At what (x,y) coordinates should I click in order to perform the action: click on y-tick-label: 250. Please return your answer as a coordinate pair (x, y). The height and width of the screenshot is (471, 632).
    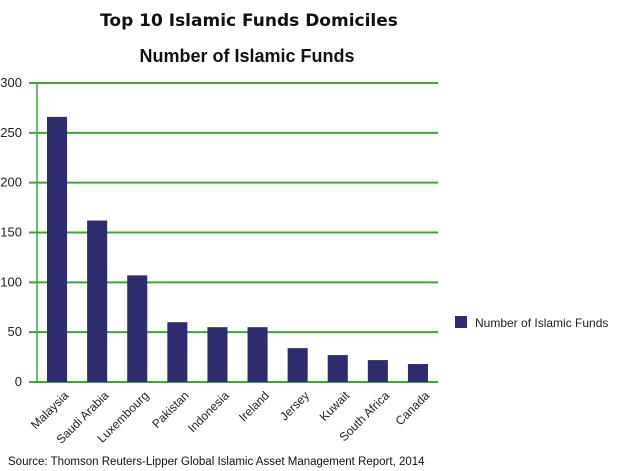
    Looking at the image, I should click on (11, 132).